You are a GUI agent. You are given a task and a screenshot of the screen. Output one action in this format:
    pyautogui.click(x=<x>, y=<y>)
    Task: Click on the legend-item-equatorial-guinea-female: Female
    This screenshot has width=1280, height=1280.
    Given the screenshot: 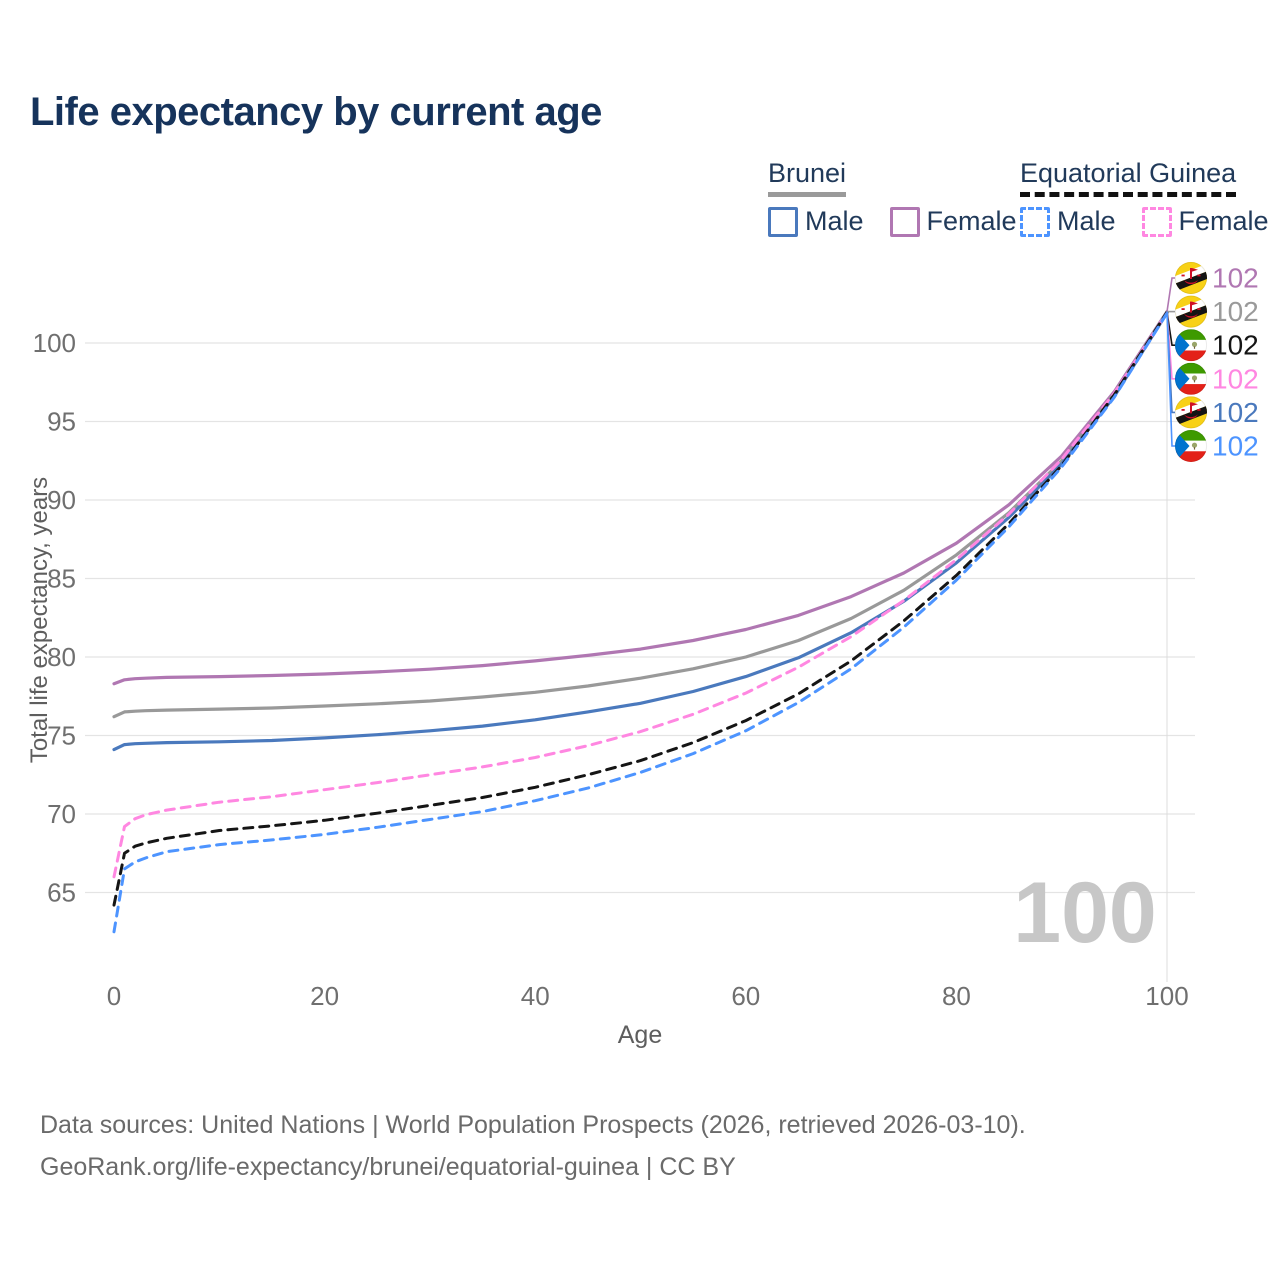 What is the action you would take?
    pyautogui.click(x=1205, y=221)
    